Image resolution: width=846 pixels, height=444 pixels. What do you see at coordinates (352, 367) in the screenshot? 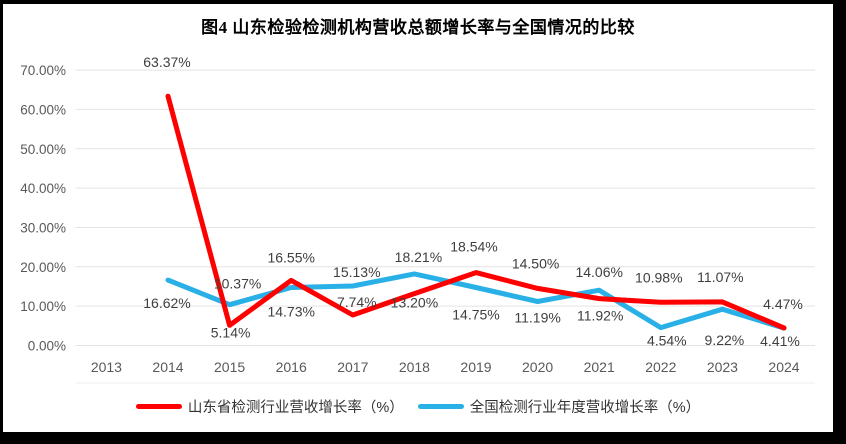
I see `x-axis-tick-label: 2017` at bounding box center [352, 367].